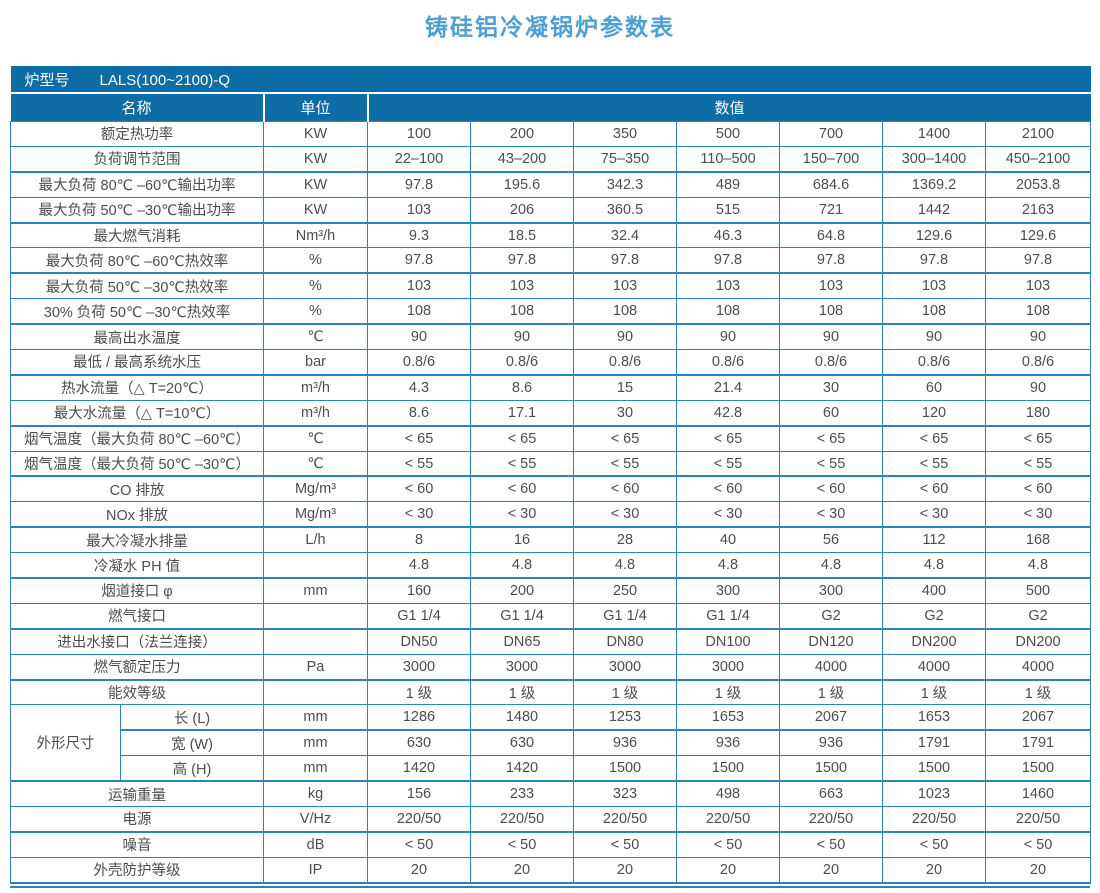  What do you see at coordinates (137, 235) in the screenshot?
I see `row-name: 最大燃气消耗` at bounding box center [137, 235].